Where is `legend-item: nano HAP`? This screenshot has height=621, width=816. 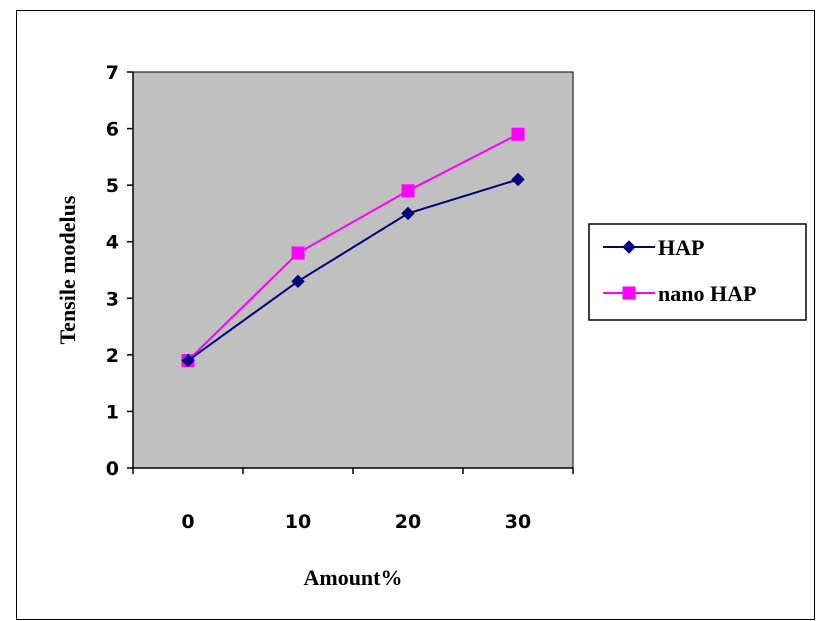 legend-item: nano HAP is located at coordinates (679, 293).